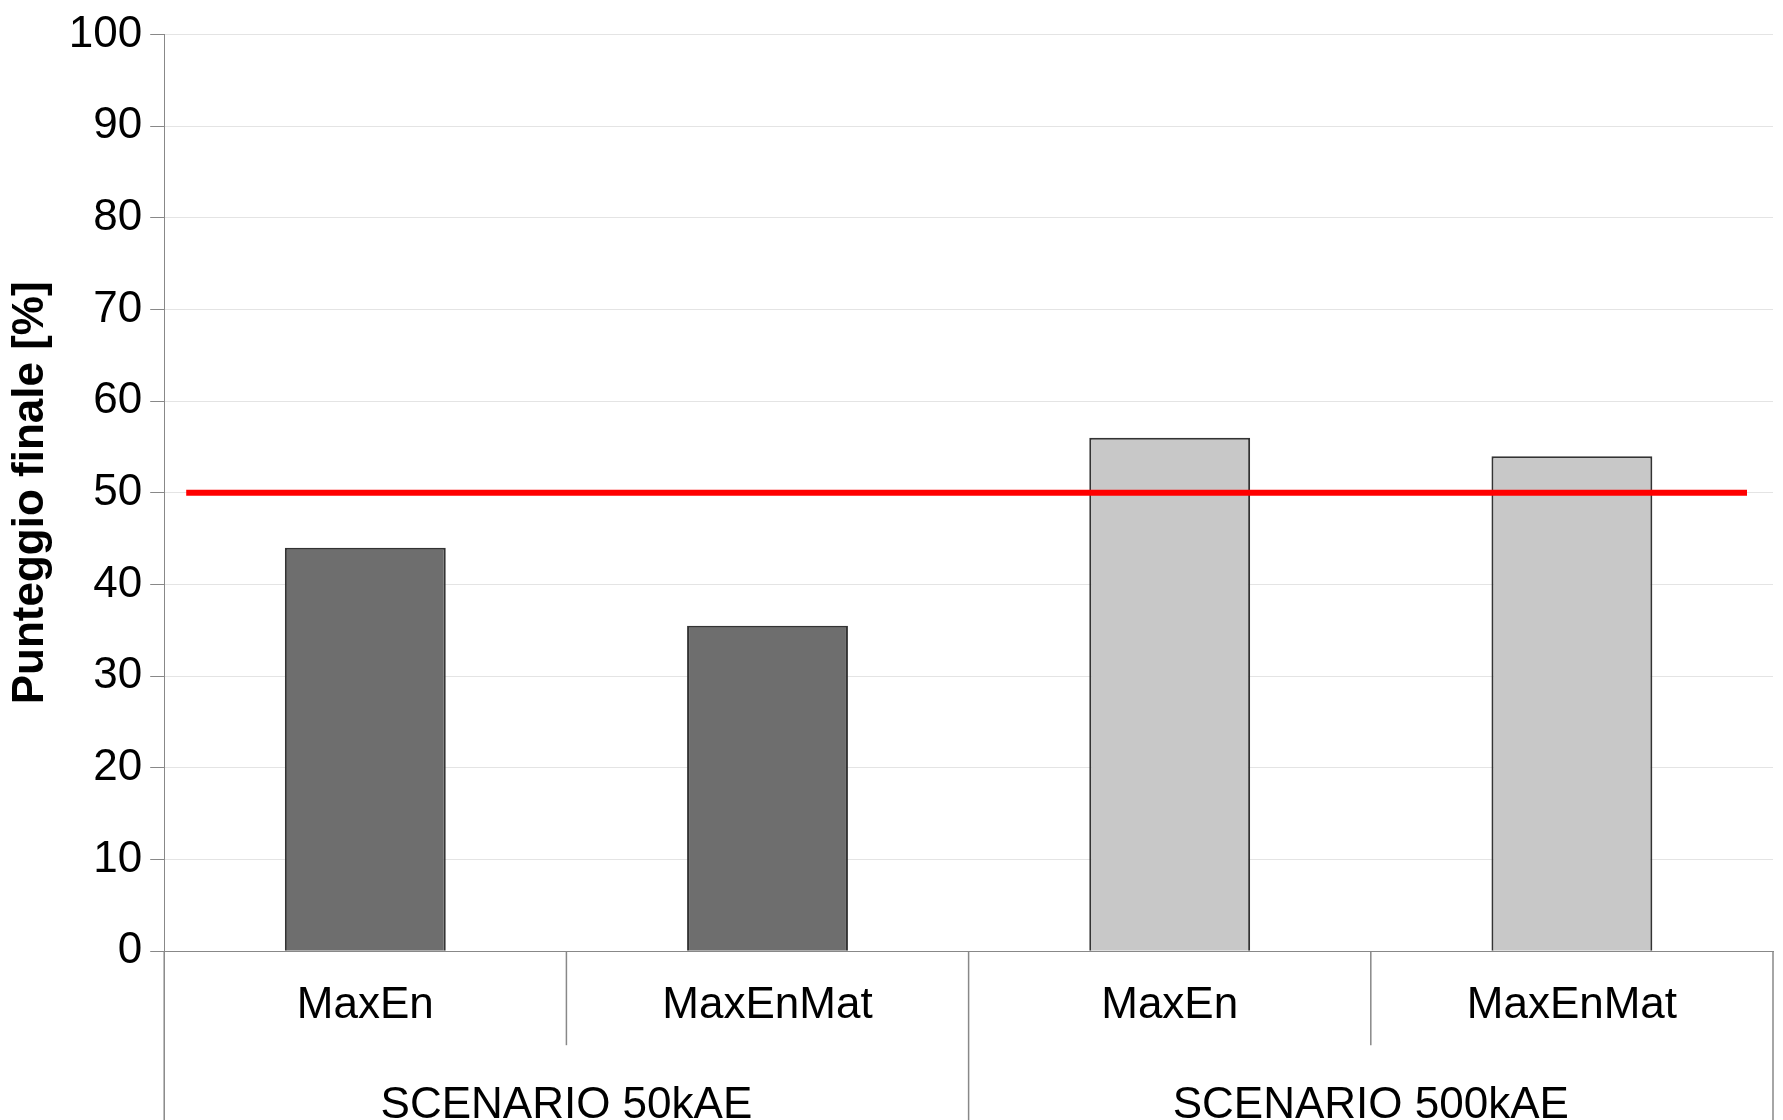 Image resolution: width=1783 pixels, height=1120 pixels. I want to click on y-tick-label: 60, so click(118, 398).